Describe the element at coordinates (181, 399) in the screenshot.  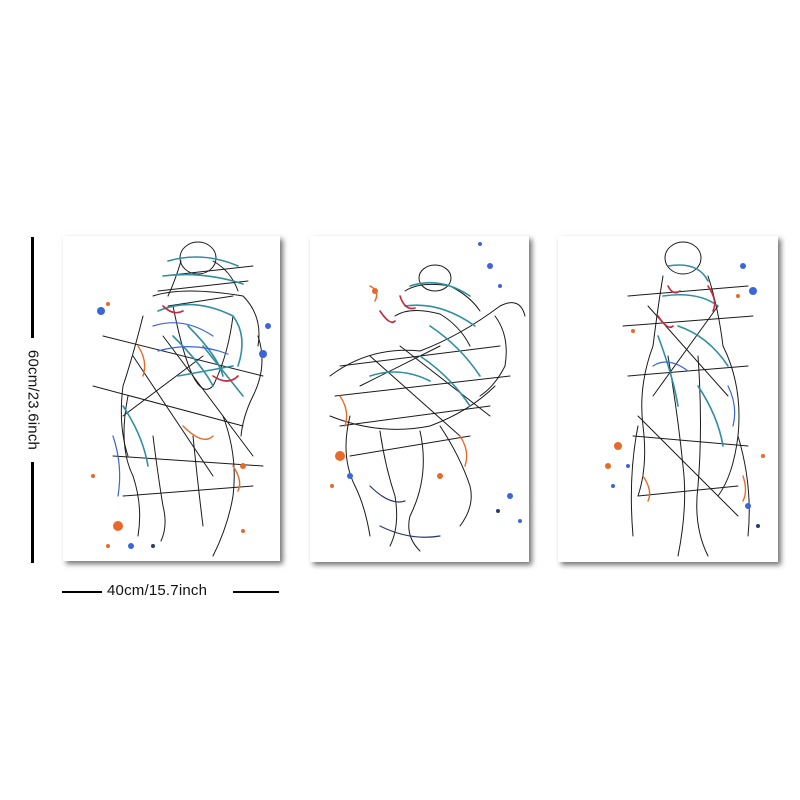
I see `horse-jockey-front-artwork` at that location.